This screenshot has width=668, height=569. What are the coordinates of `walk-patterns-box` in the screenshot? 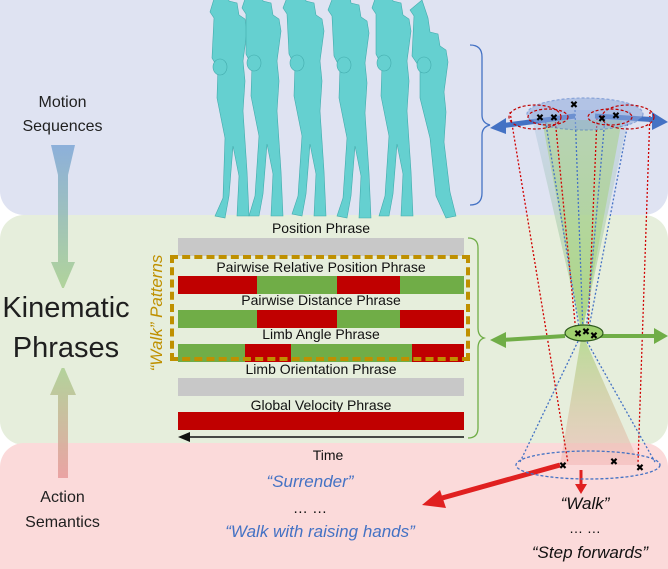 It's located at (320, 308).